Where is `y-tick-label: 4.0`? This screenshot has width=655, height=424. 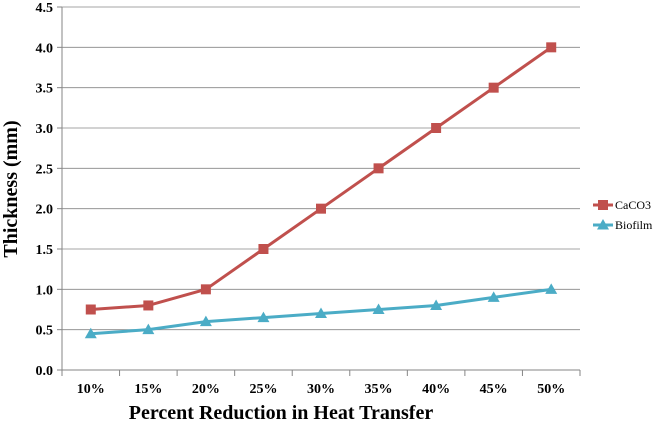 y-tick-label: 4.0 is located at coordinates (45, 48).